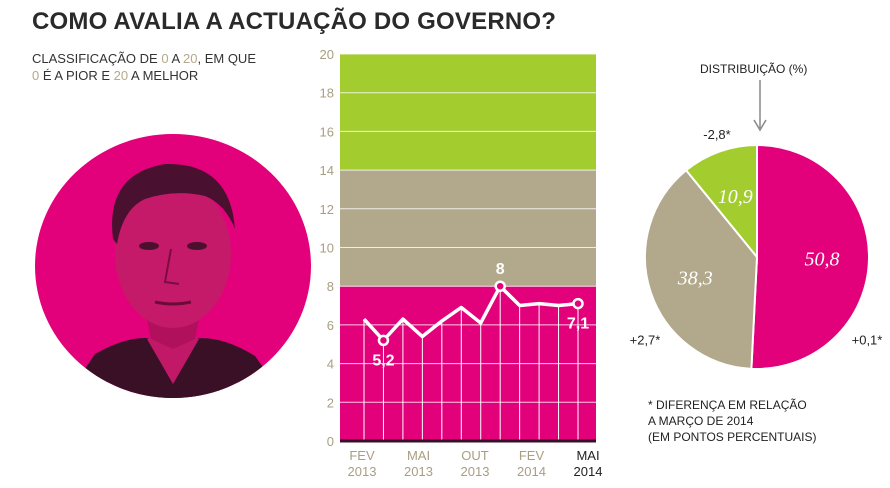 The image size is (890, 488). I want to click on y-tick-label: 6, so click(330, 325).